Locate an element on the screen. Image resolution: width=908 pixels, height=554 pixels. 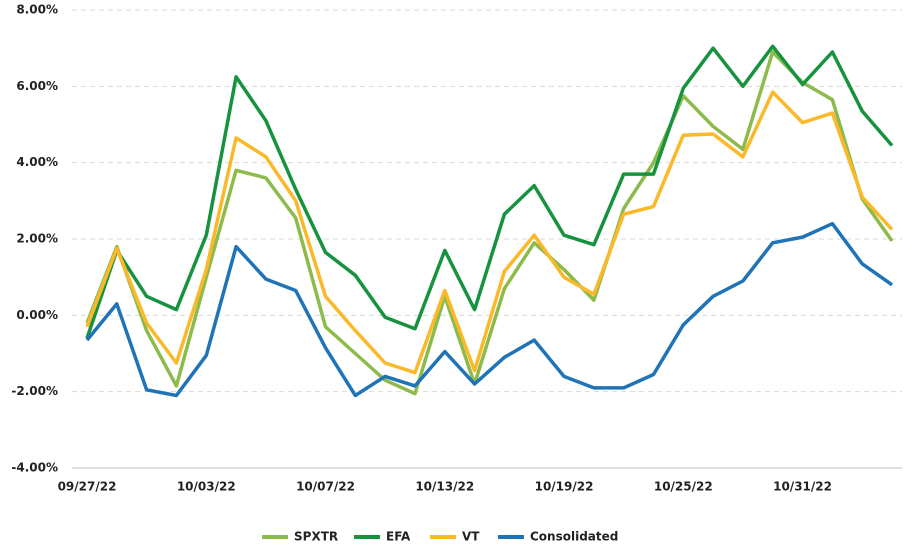
y-tick-label: 0.00% is located at coordinates (37, 315).